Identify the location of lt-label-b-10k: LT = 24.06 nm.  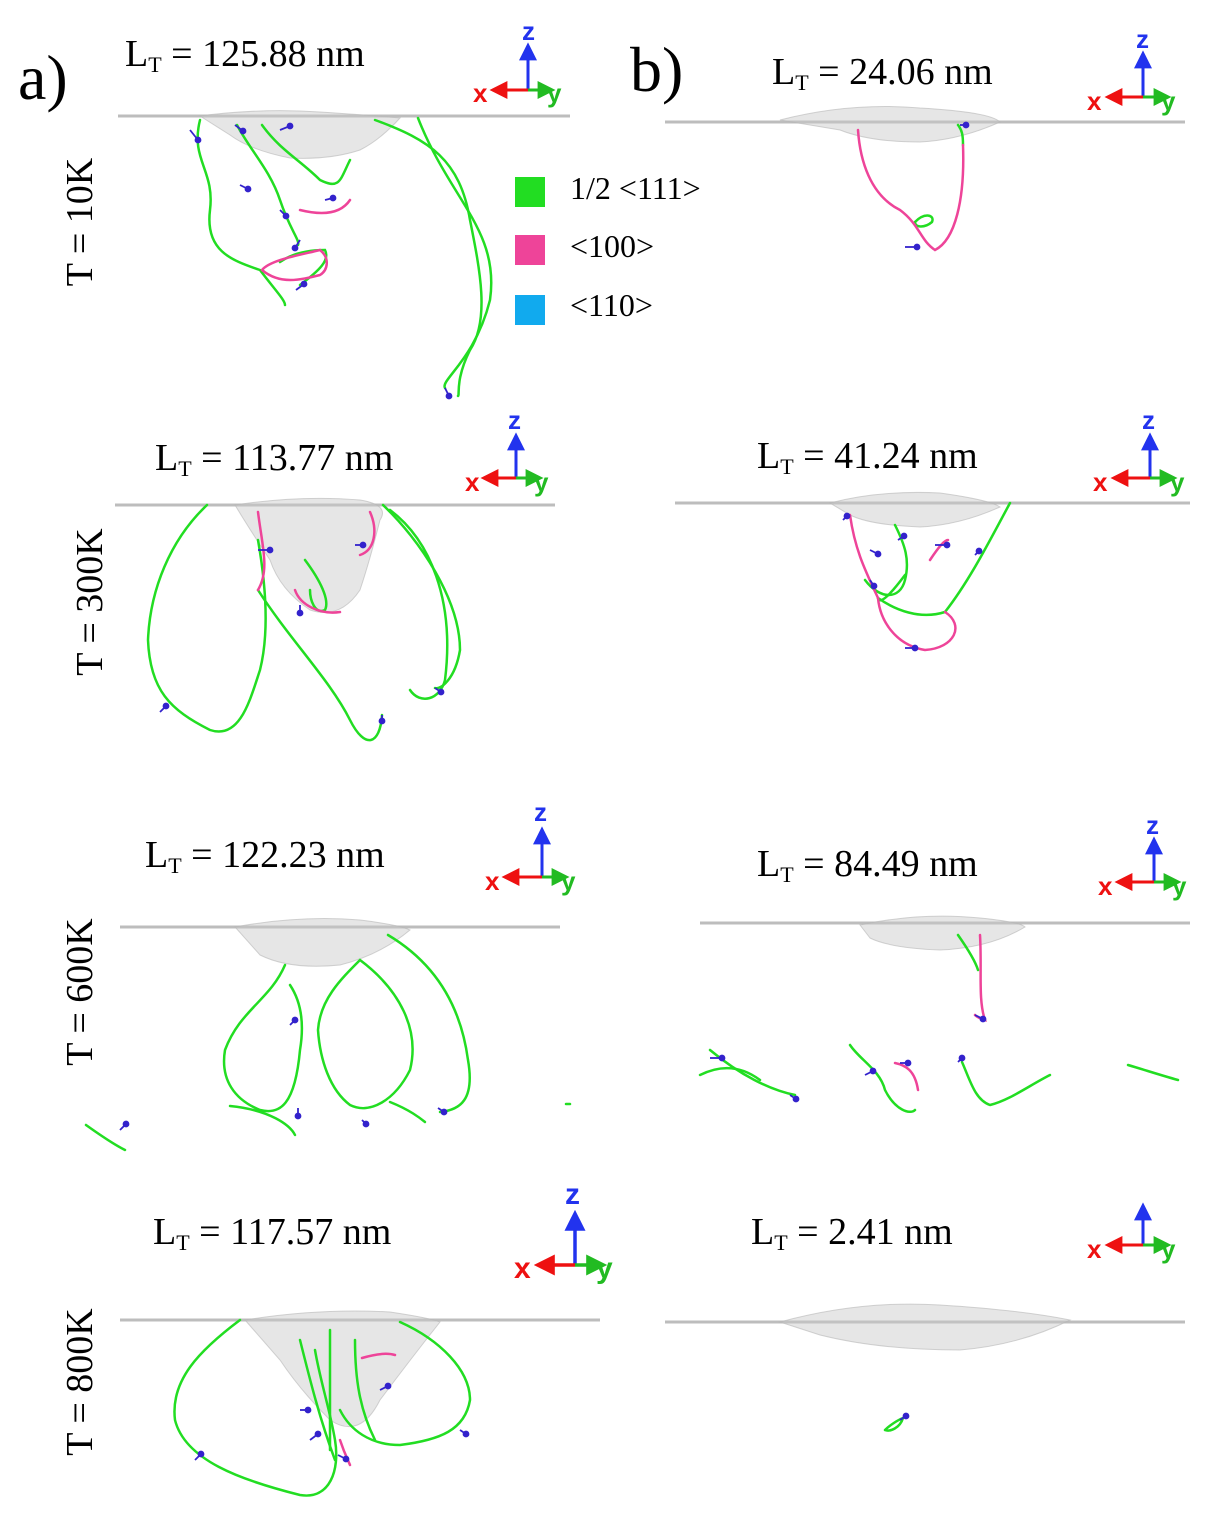
(882, 73).